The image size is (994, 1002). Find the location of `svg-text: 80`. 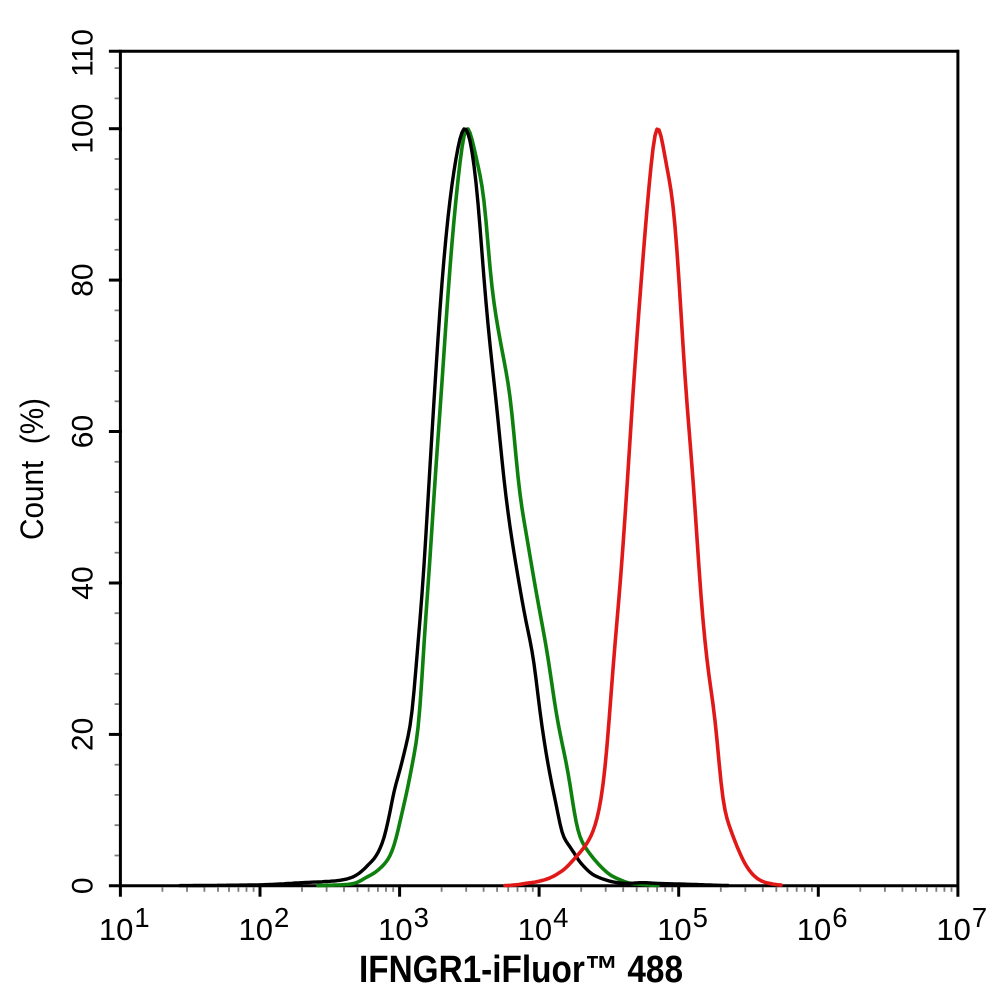

svg-text: 80 is located at coordinates (83, 279).